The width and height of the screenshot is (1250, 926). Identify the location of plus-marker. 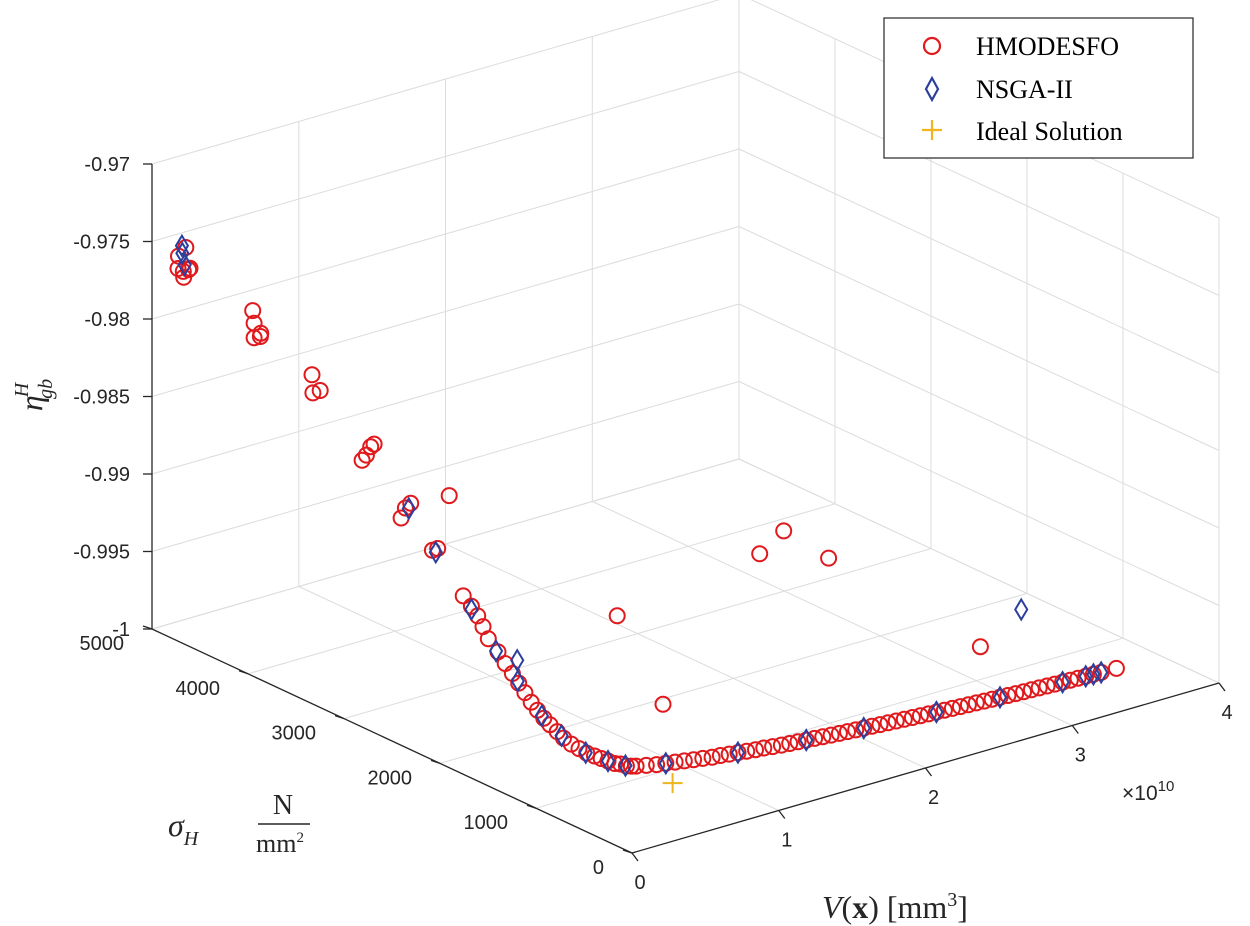
(672, 783).